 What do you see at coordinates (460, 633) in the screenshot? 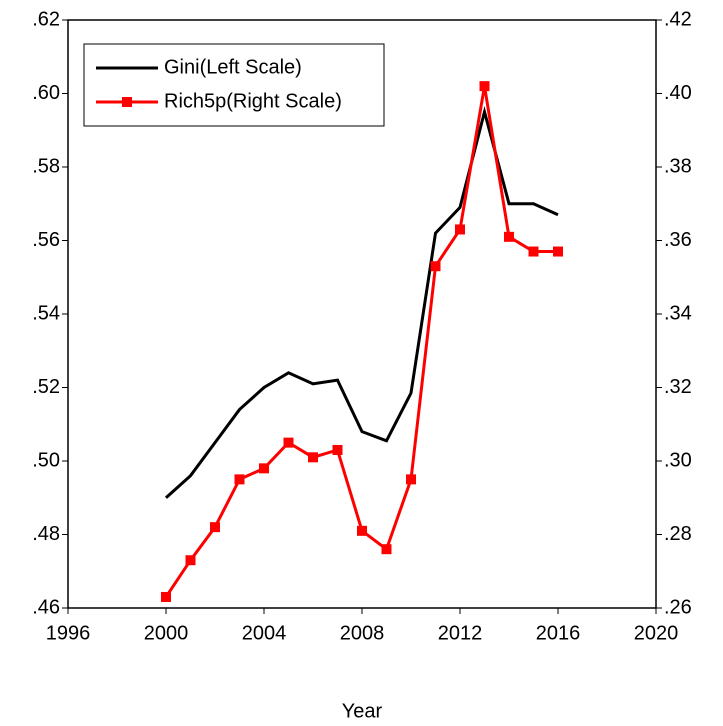
I see `x-tick-label: 2012` at bounding box center [460, 633].